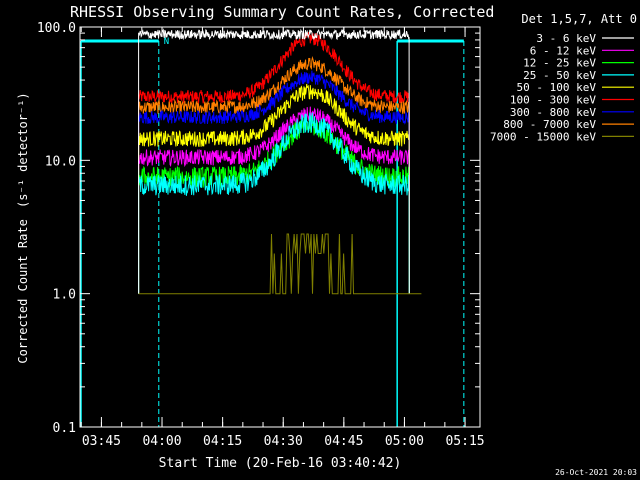  I want to click on y-tick-label: 10.0, so click(60, 161).